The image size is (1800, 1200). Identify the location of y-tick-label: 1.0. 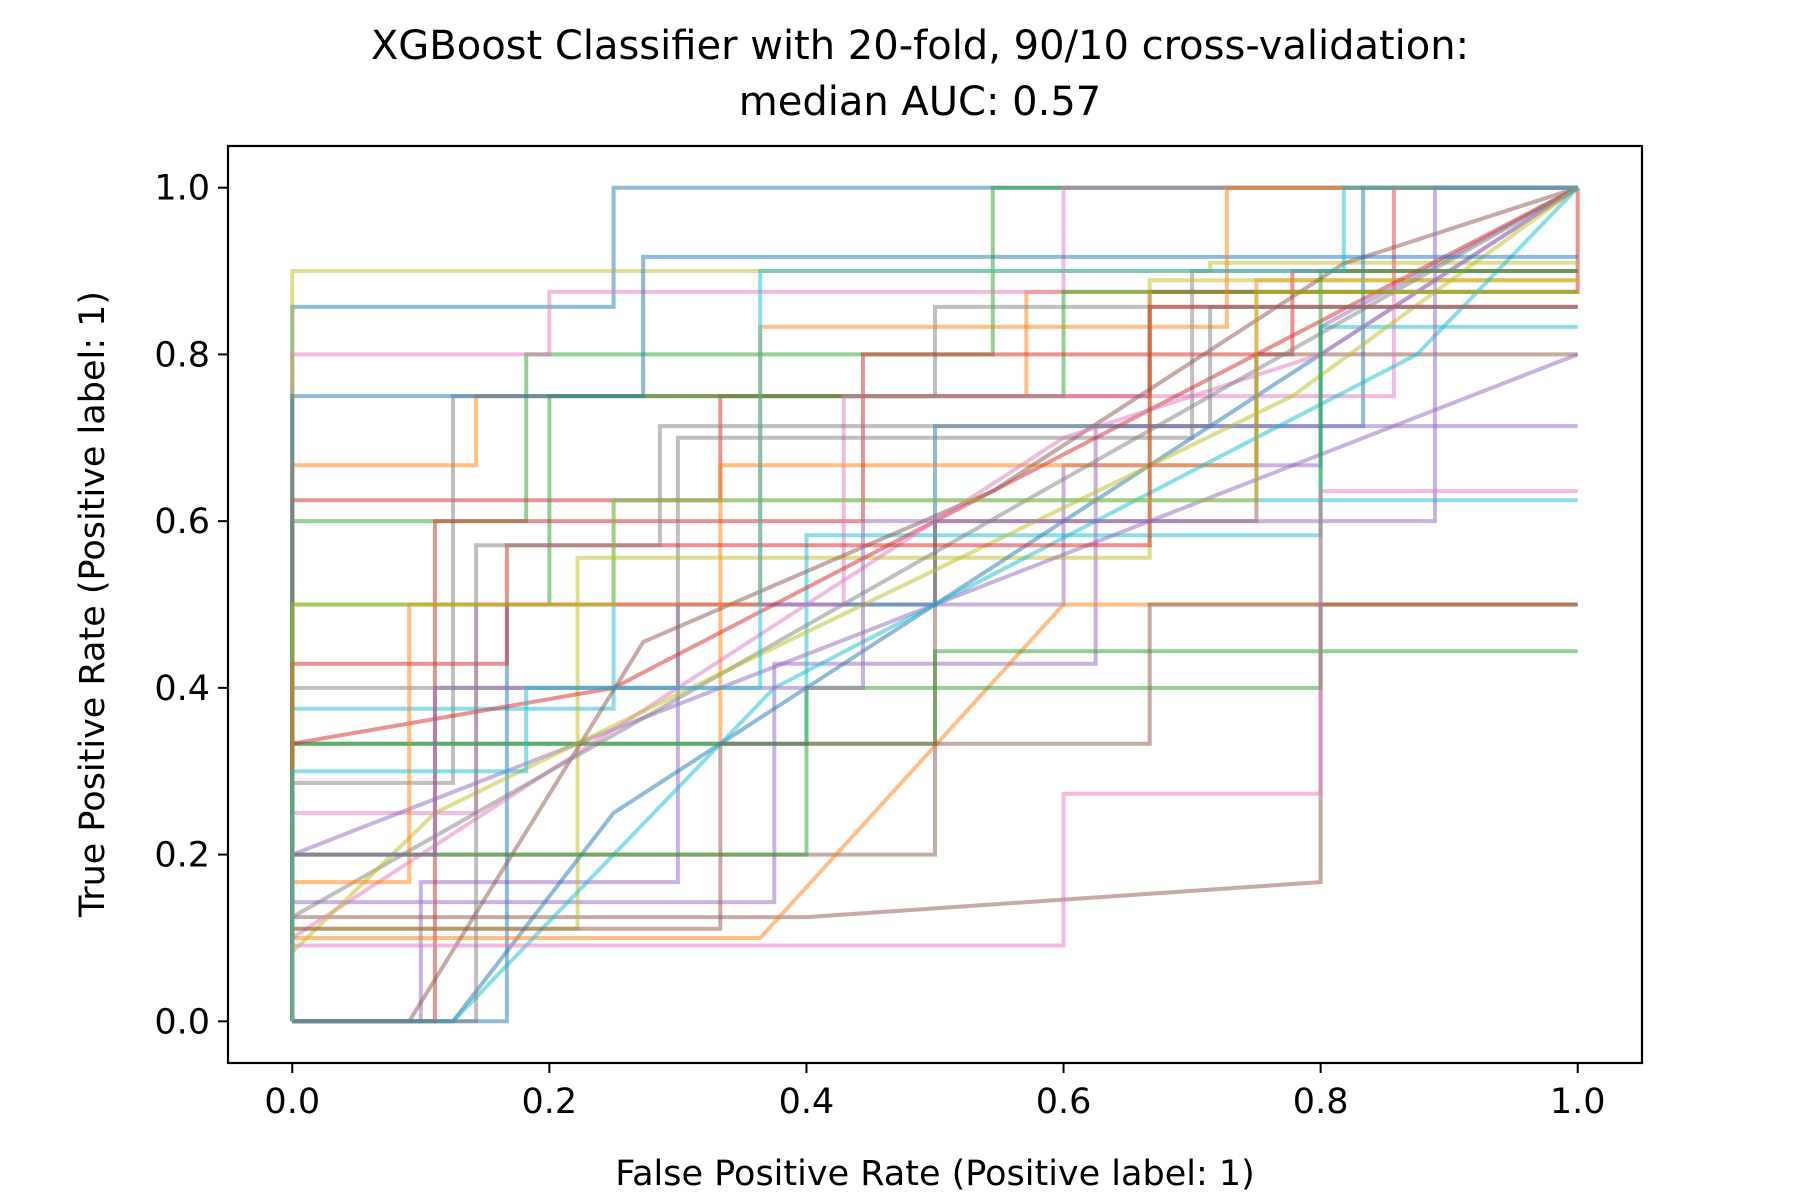
(182, 189).